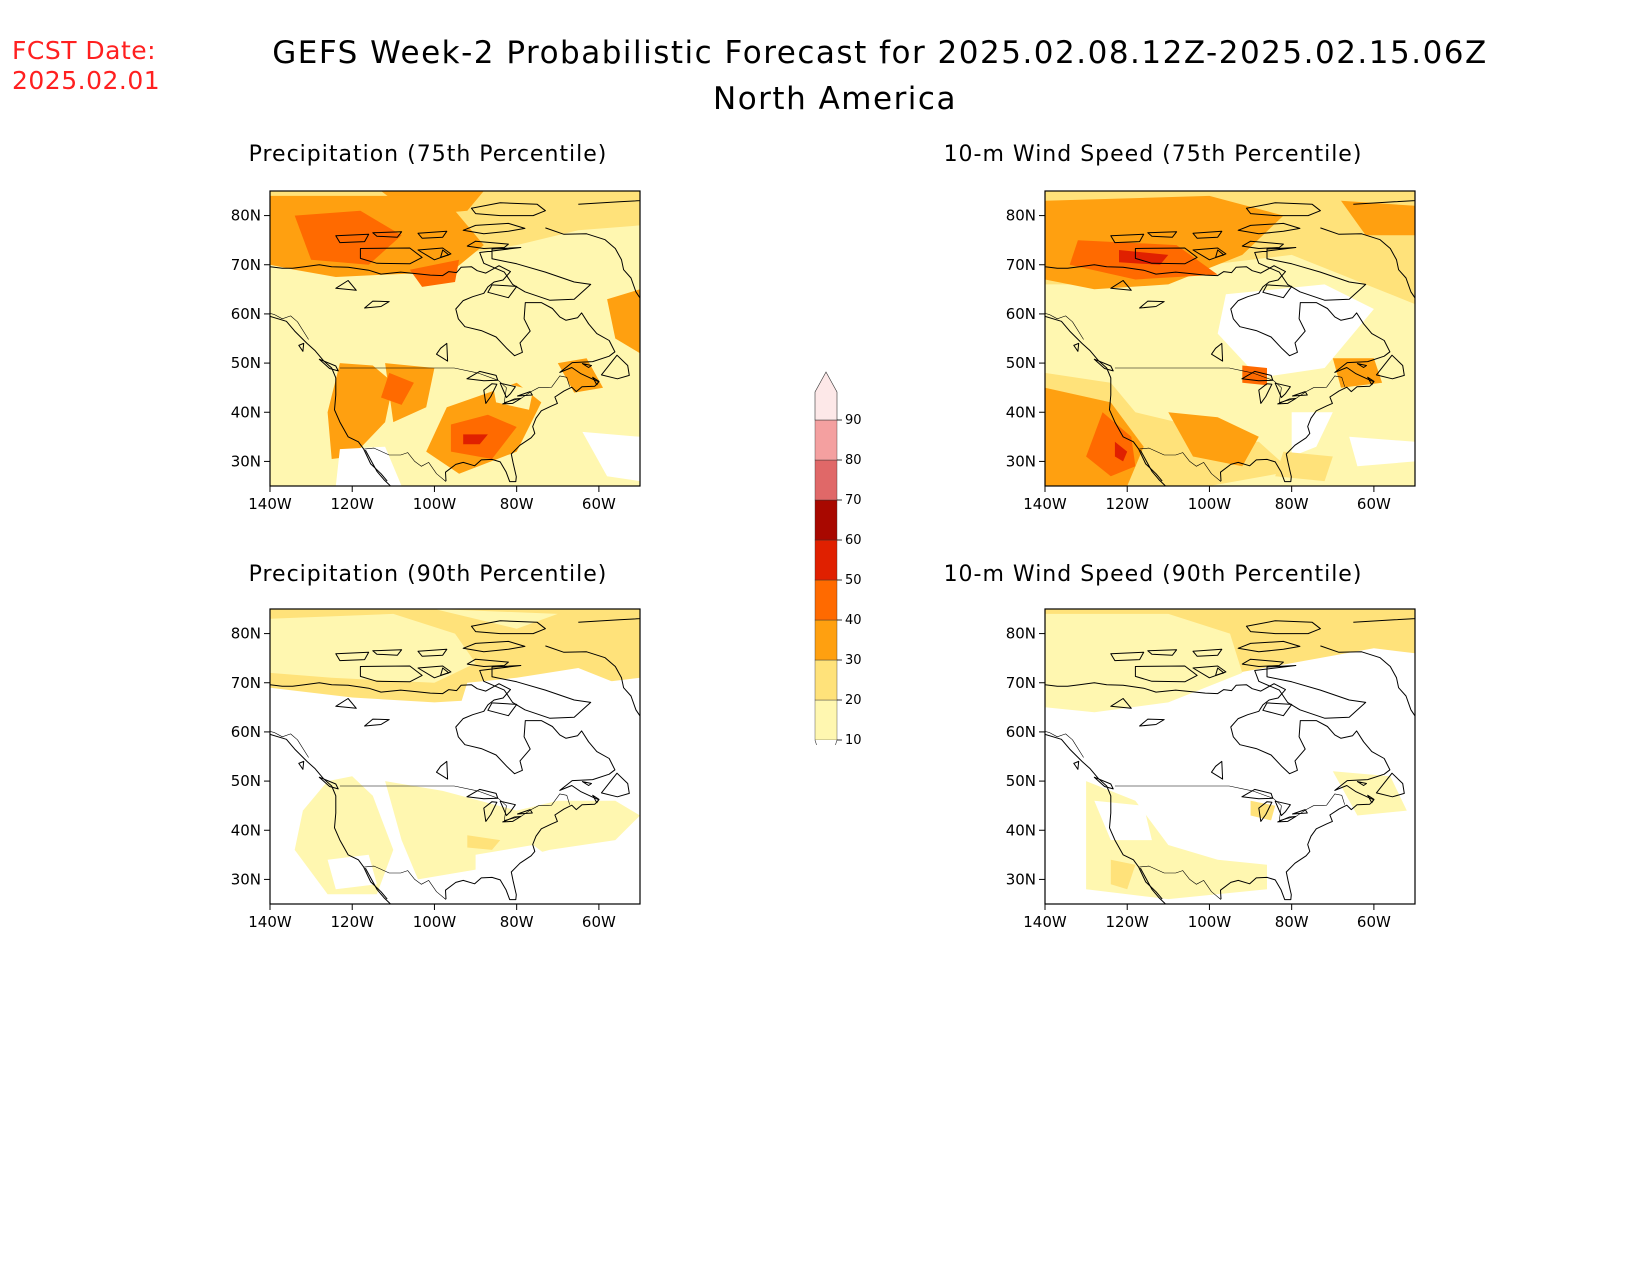  I want to click on forecast-date: FCST Date: 2025.02.01, so click(86, 66).